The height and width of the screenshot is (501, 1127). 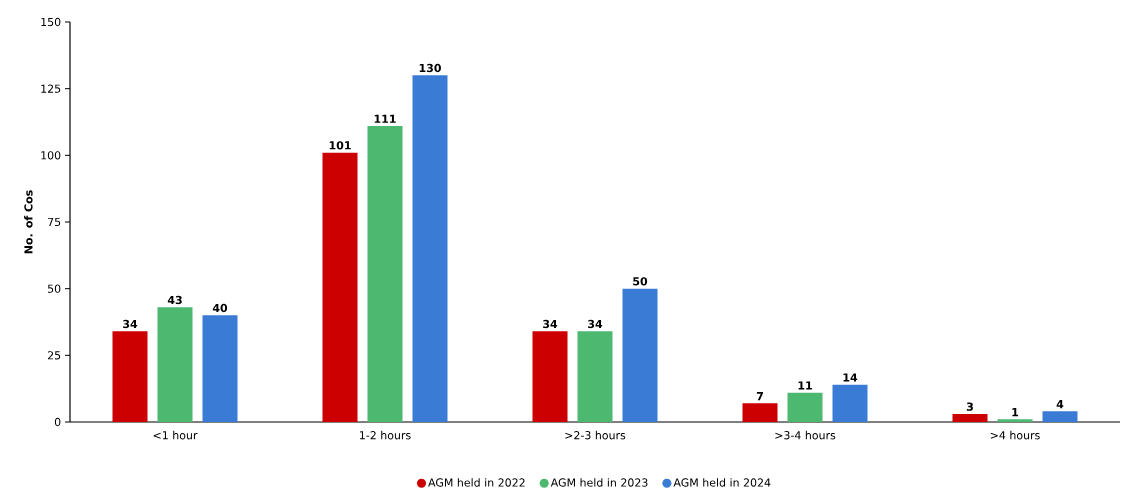 I want to click on legend-label: AGM held in 2024, so click(x=722, y=482).